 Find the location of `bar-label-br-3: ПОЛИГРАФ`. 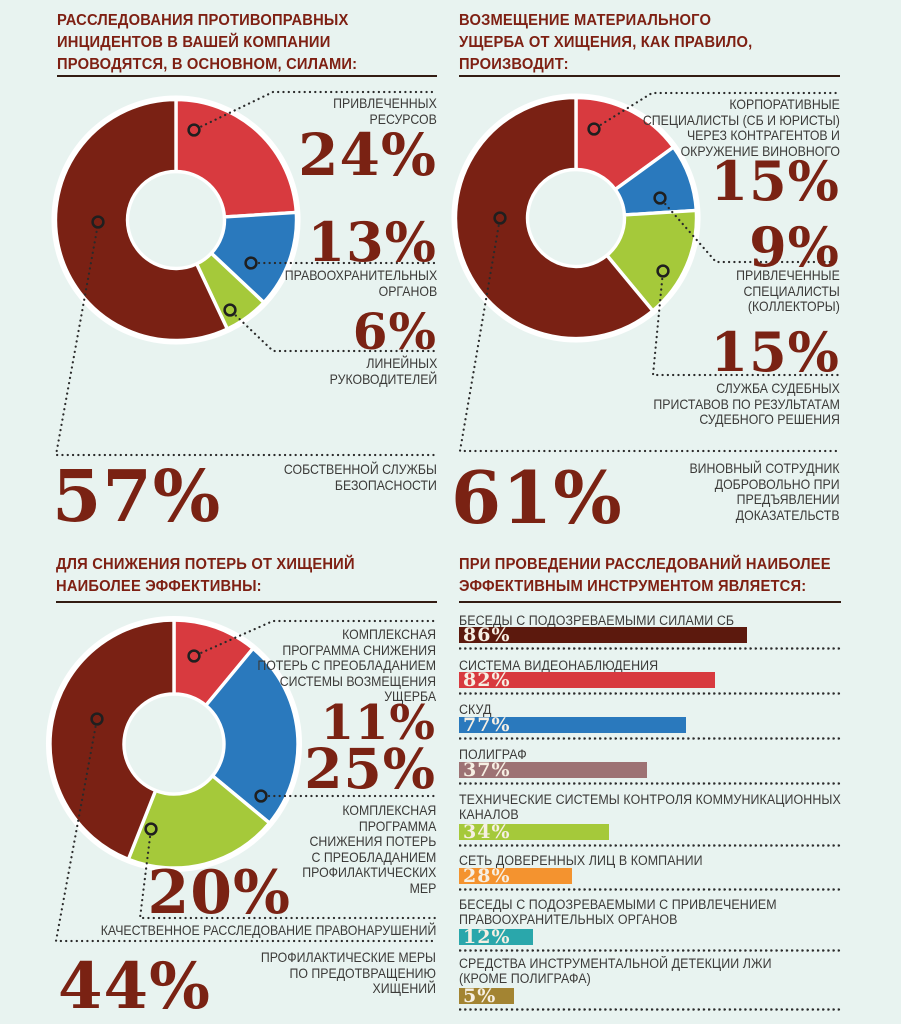

bar-label-br-3: ПОЛИГРАФ is located at coordinates (493, 754).